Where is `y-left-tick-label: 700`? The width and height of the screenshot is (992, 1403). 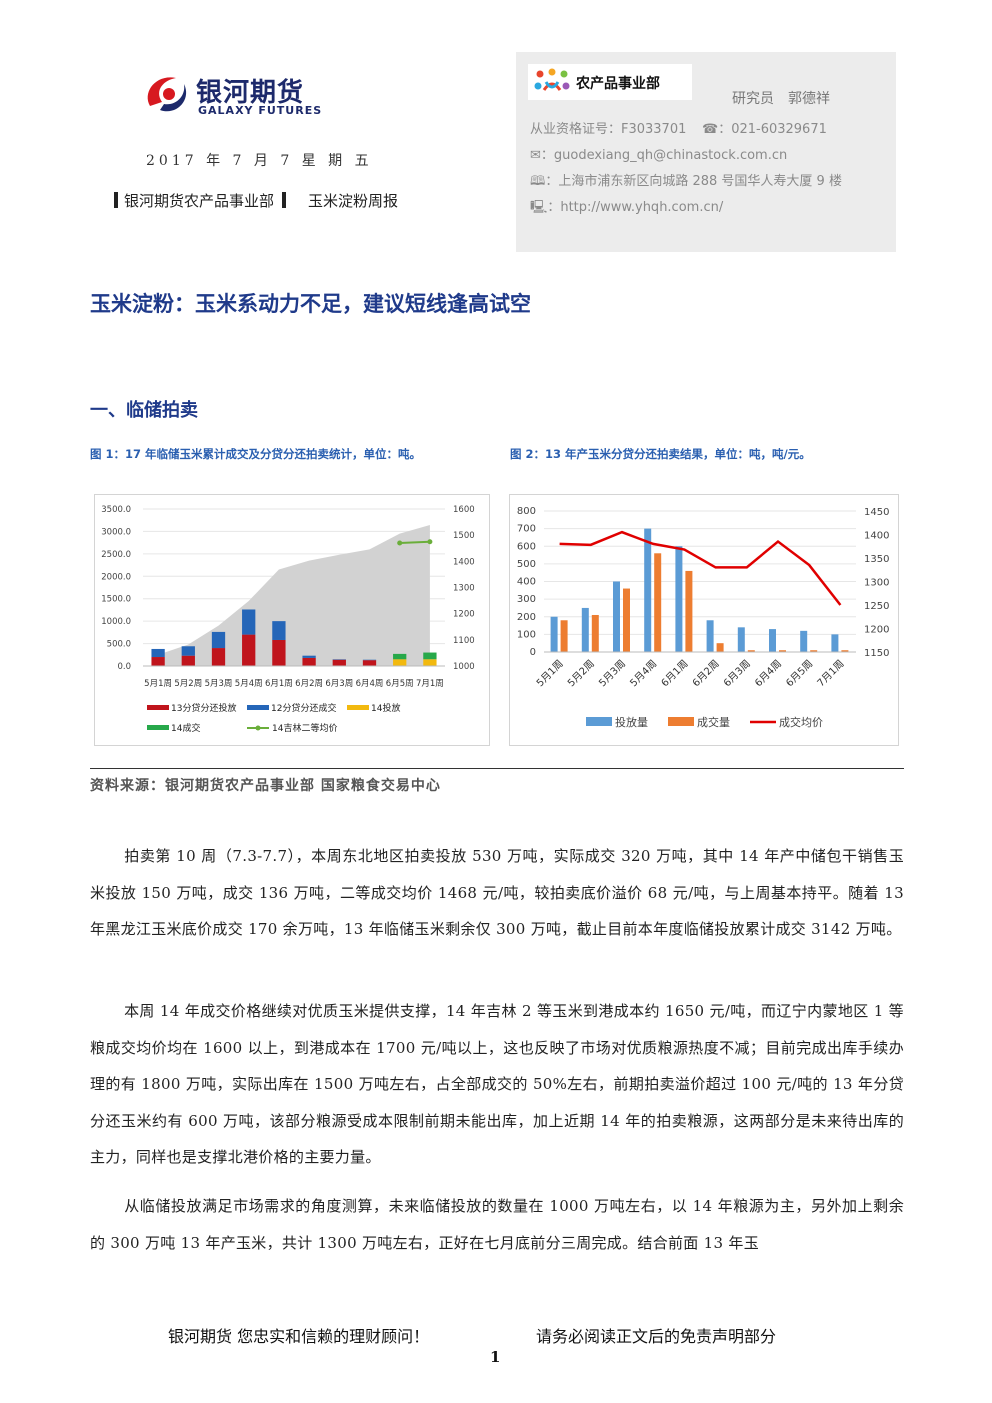 y-left-tick-label: 700 is located at coordinates (526, 529).